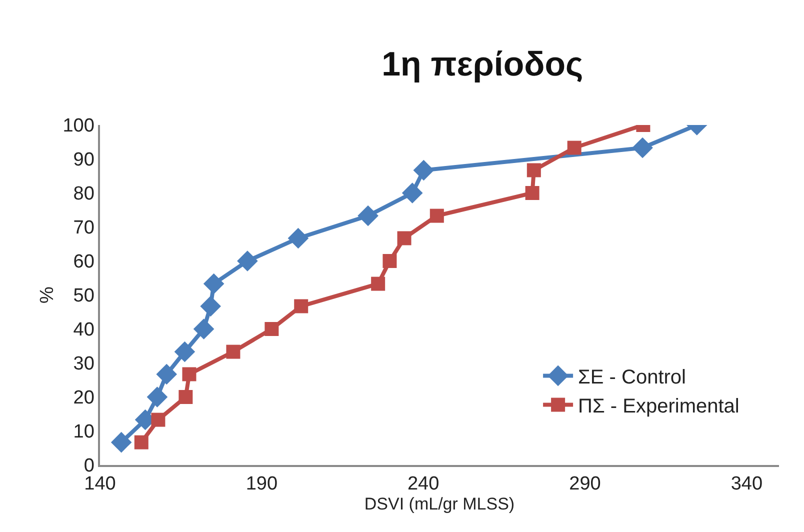  Describe the element at coordinates (78, 126) in the screenshot. I see `y-tick-label: 100` at that location.